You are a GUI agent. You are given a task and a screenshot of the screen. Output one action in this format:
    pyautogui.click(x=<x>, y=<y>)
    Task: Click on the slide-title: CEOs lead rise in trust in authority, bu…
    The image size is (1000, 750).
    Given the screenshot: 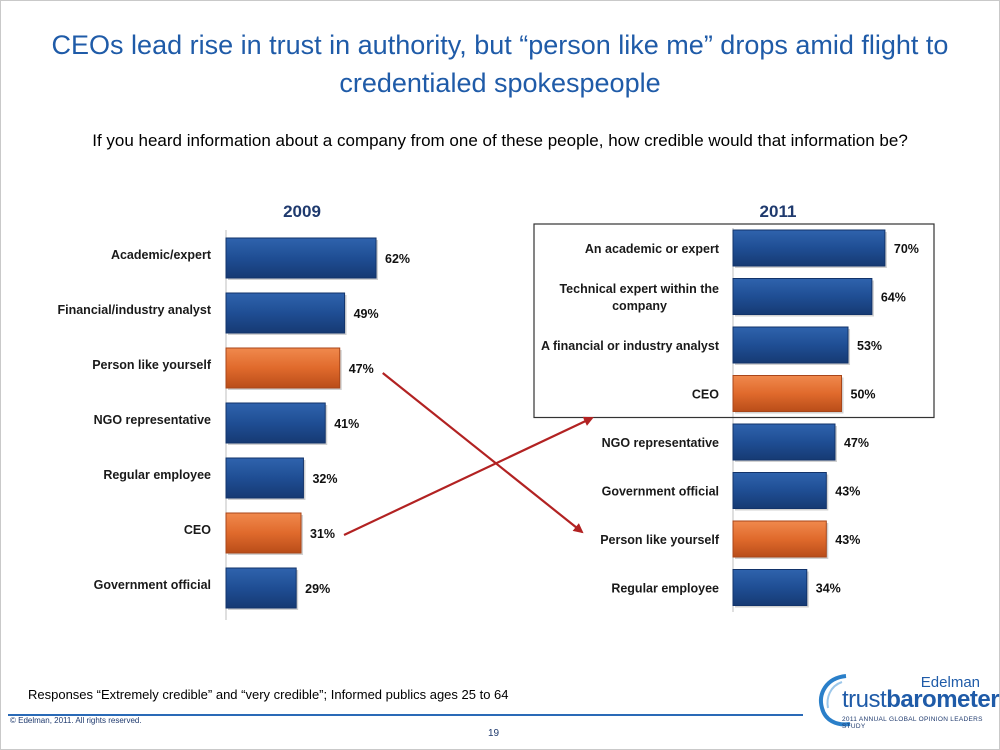 What is the action you would take?
    pyautogui.click(x=500, y=64)
    